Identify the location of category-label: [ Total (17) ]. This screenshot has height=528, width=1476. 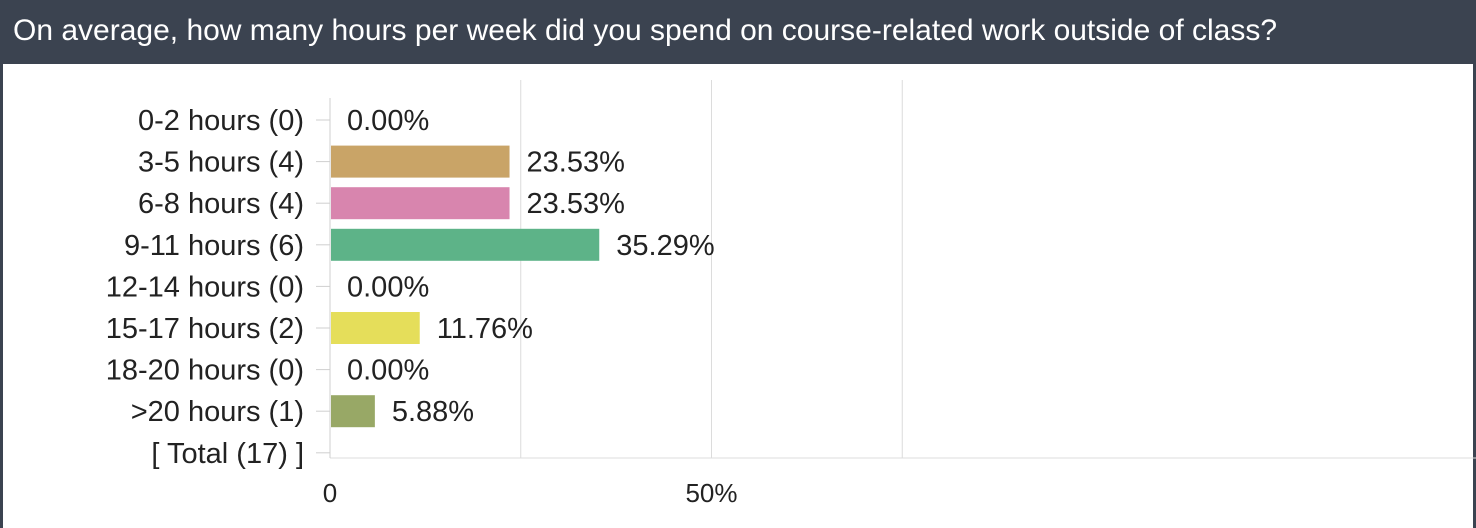
(227, 454).